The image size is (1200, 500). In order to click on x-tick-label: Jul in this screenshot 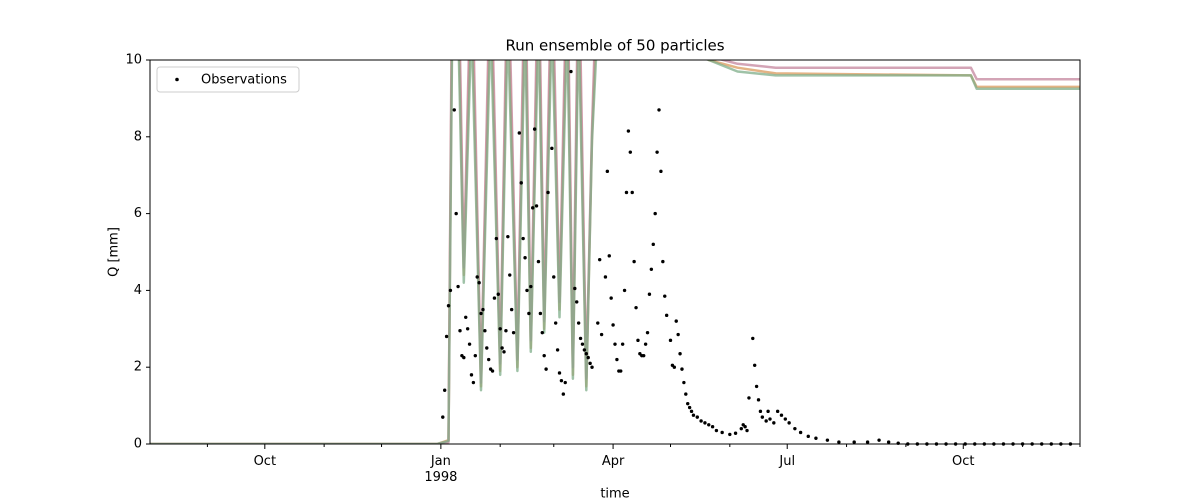, I will do `click(786, 461)`.